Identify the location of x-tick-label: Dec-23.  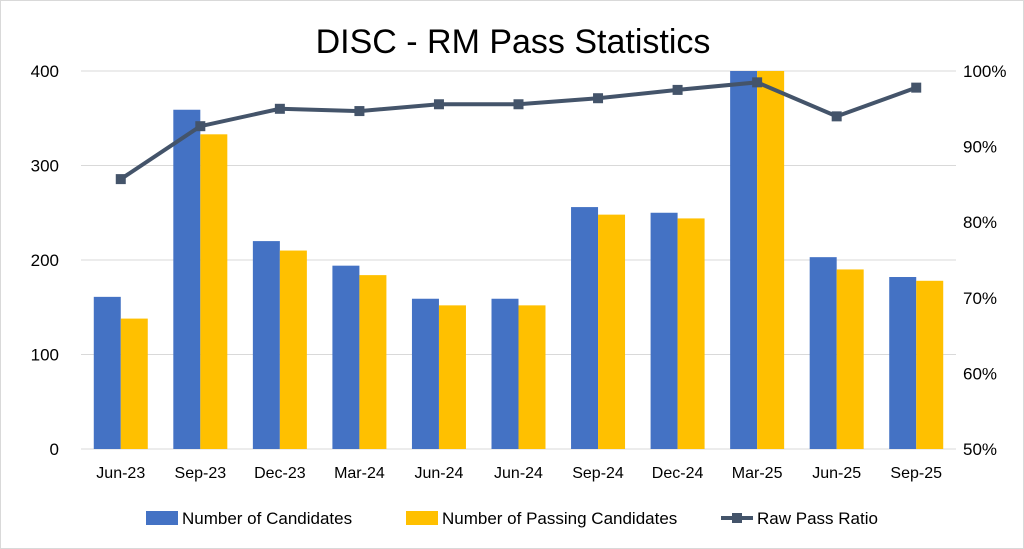
(280, 473).